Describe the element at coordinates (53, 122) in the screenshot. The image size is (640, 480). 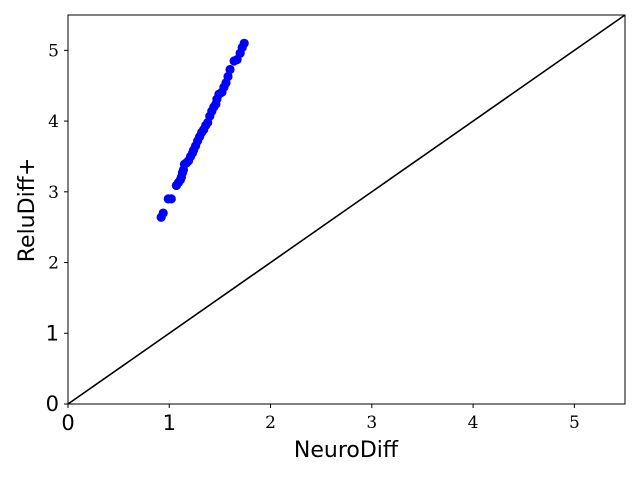
I see `y-tick-label: 4` at that location.